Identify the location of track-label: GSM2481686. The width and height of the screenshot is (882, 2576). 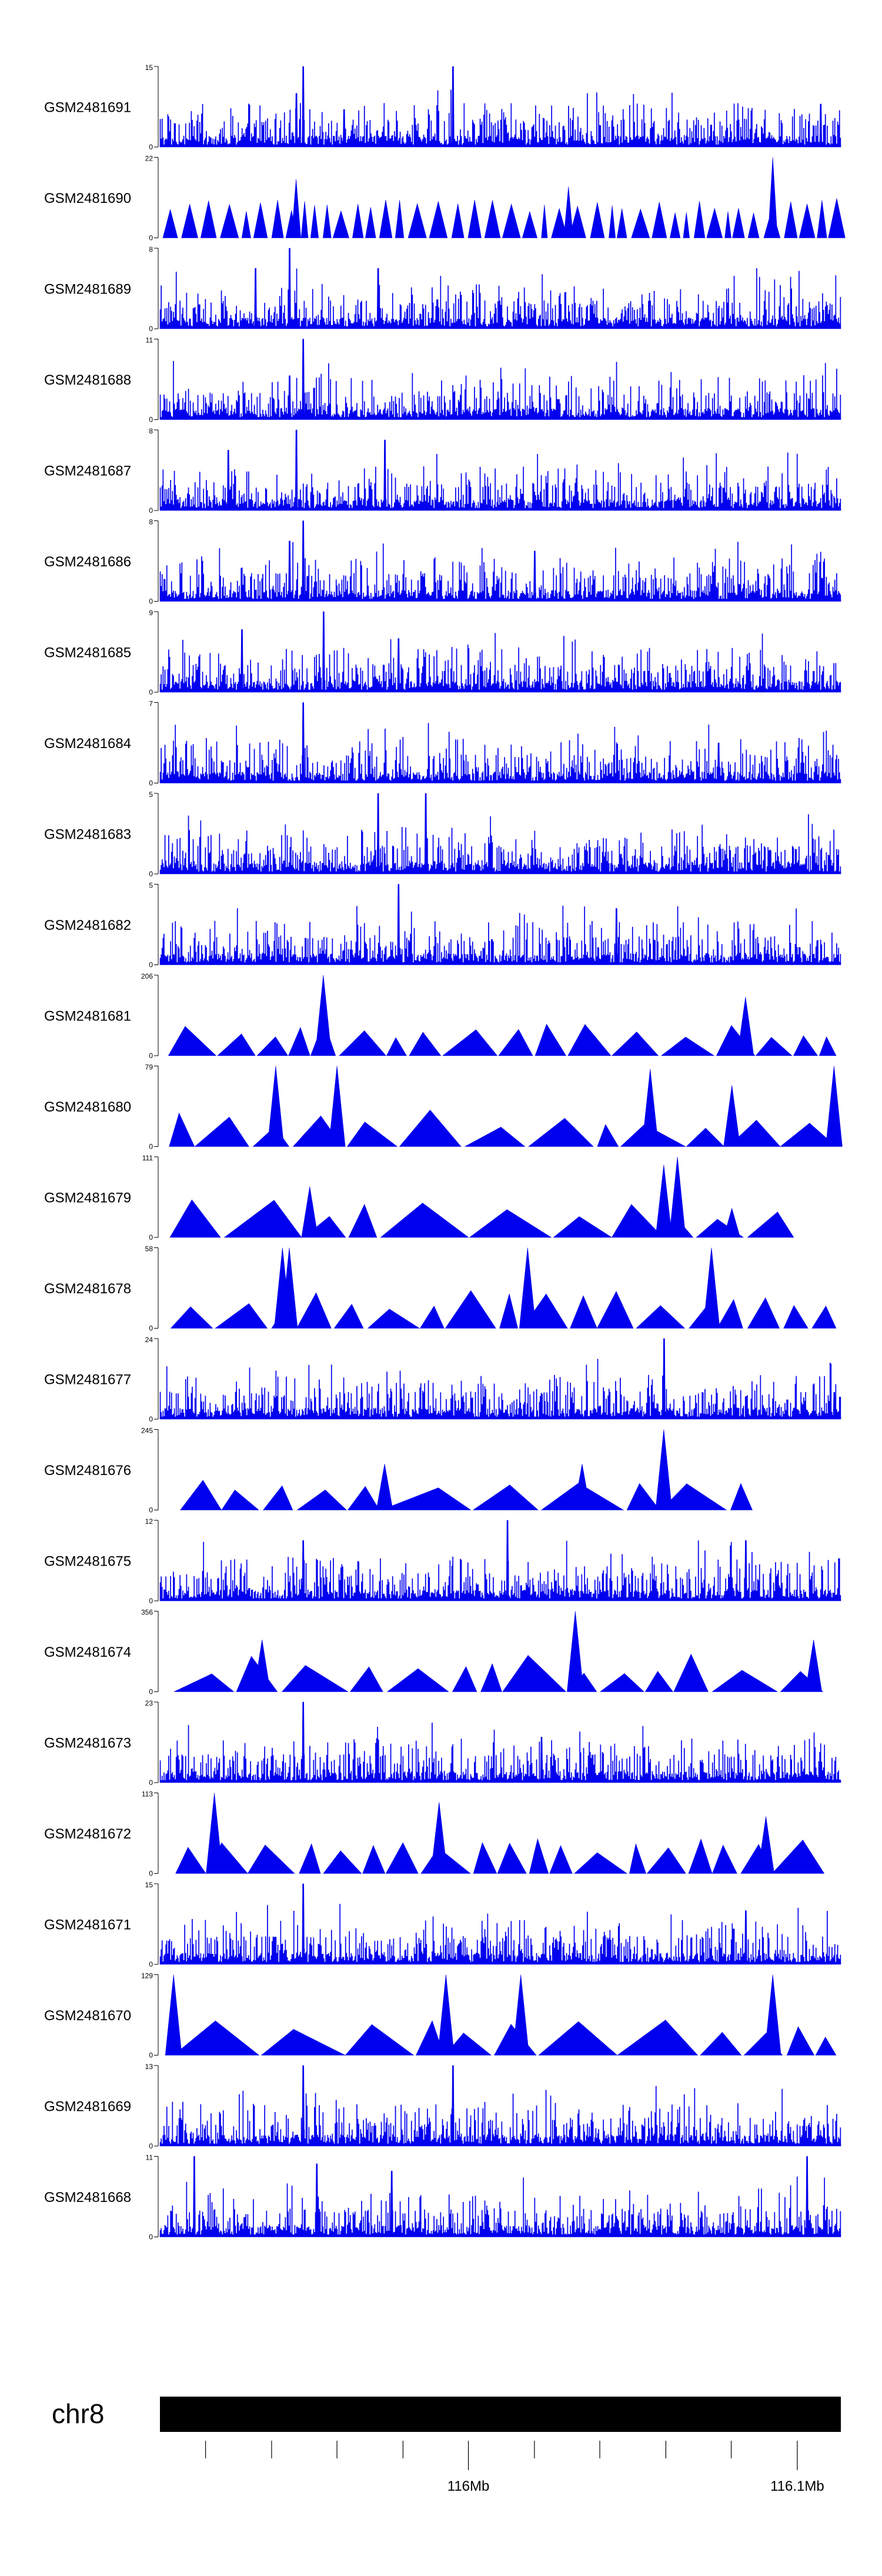
(87, 562).